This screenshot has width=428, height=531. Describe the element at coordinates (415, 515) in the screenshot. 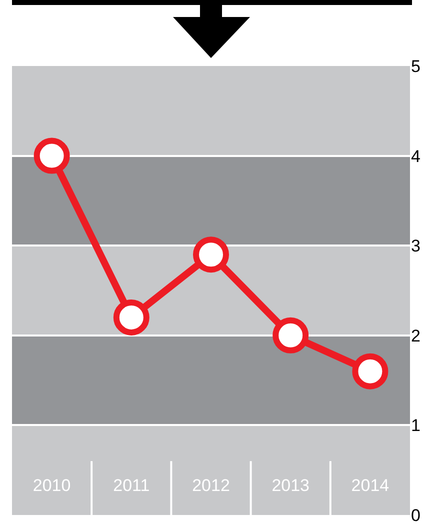

I see `y-tick-label: 0` at that location.